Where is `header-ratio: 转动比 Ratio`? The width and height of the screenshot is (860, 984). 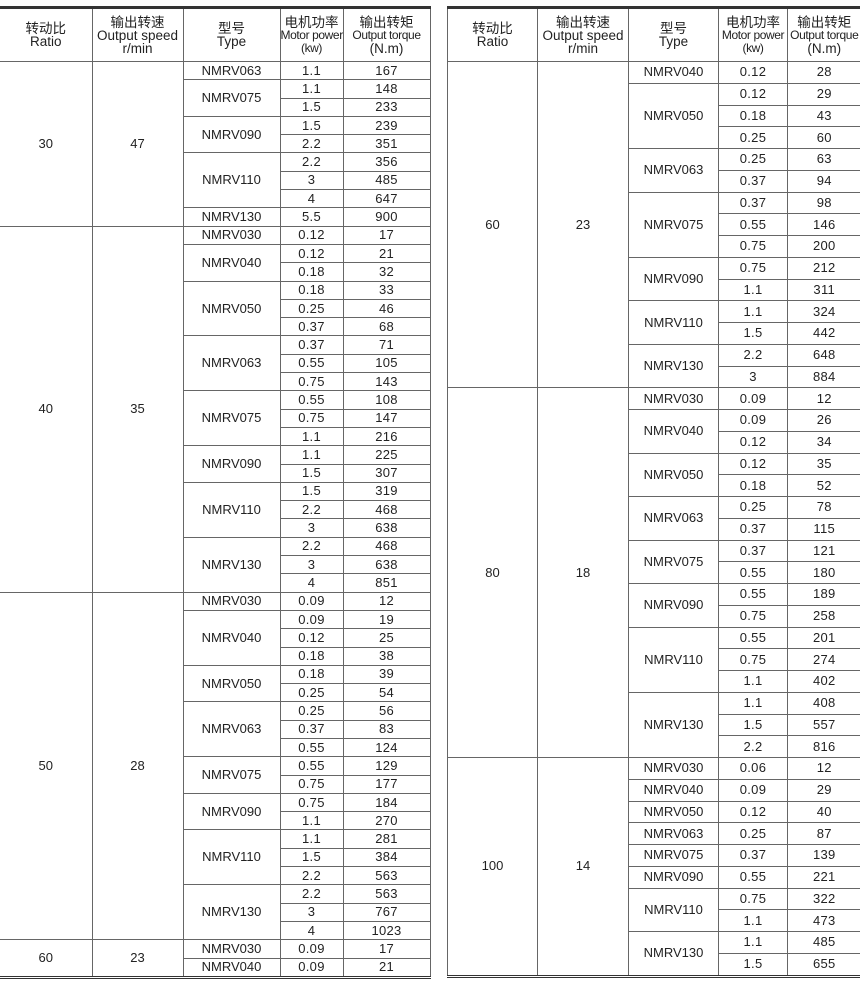 header-ratio: 转动比 Ratio is located at coordinates (46, 34).